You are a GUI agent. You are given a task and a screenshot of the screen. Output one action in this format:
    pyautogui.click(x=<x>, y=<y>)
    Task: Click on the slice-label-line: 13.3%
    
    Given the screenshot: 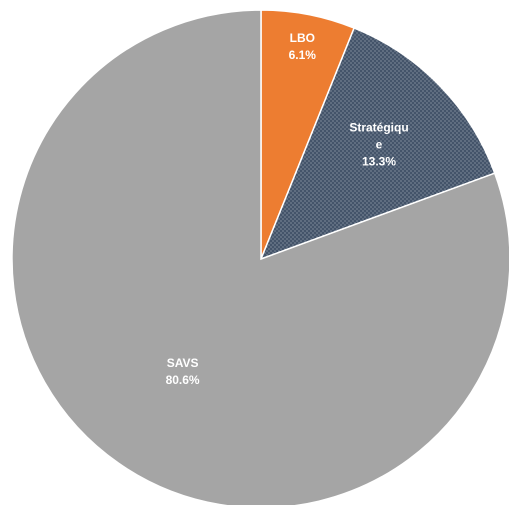 What is the action you would take?
    pyautogui.click(x=379, y=162)
    